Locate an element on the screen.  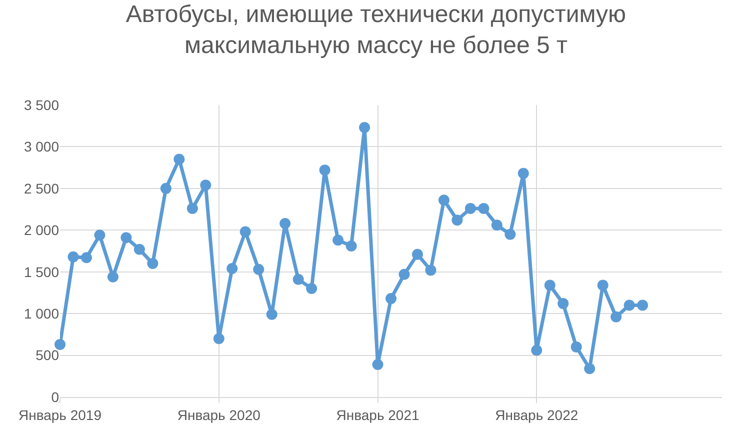
chart-title: Автобусы, имеющие технически допустимую максимальную массу не более 5 т is located at coordinates (376, 30).